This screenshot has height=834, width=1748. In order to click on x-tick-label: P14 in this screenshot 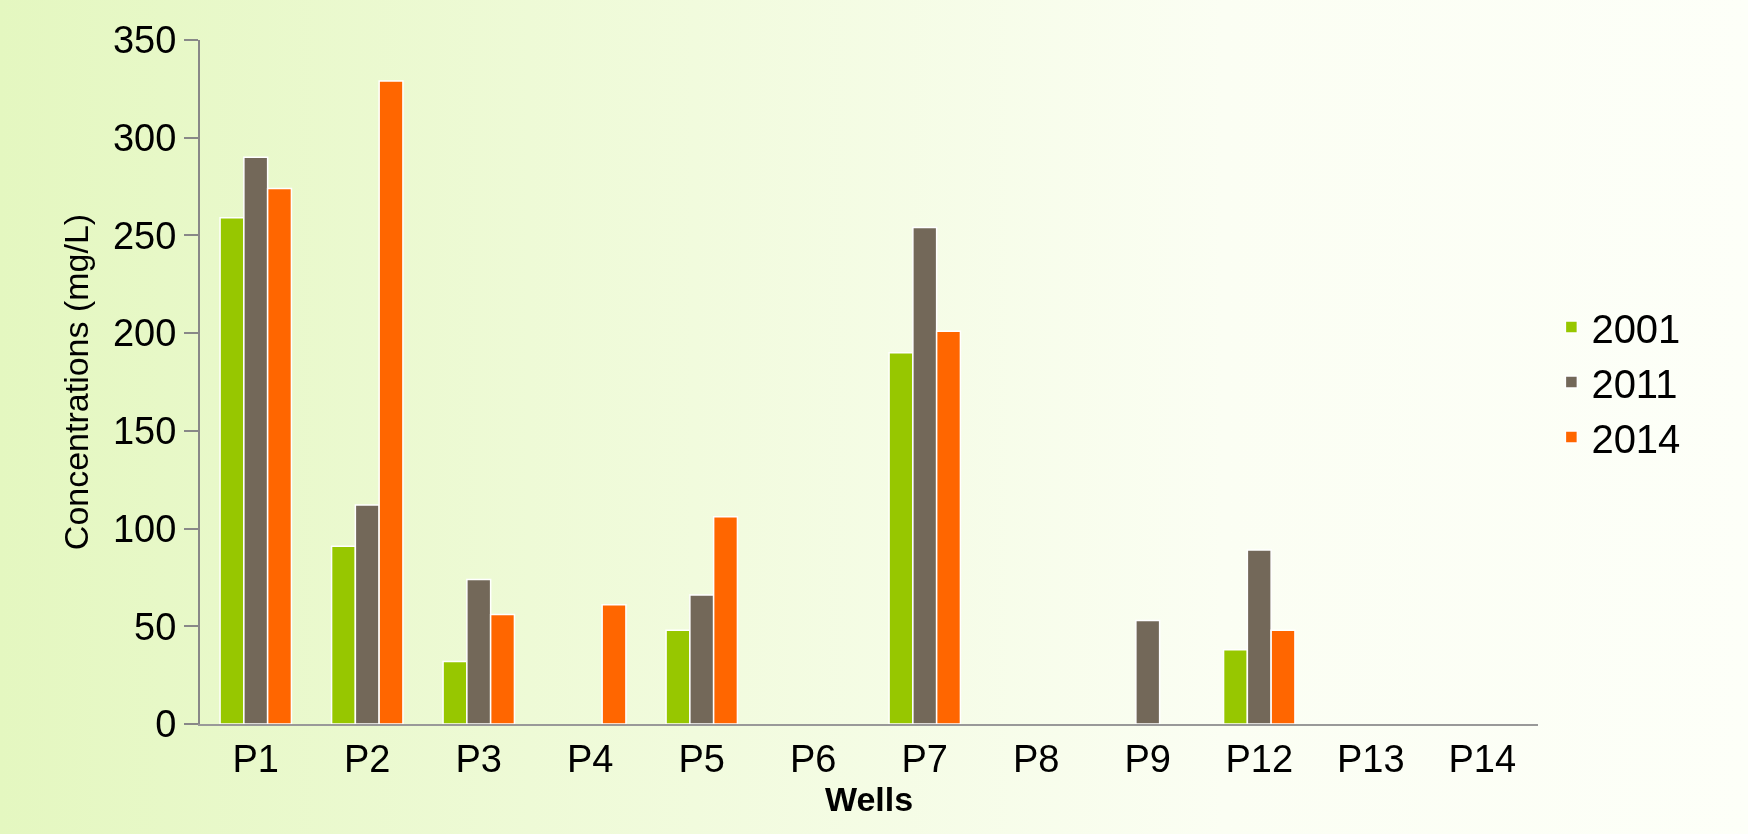, I will do `click(1482, 758)`.